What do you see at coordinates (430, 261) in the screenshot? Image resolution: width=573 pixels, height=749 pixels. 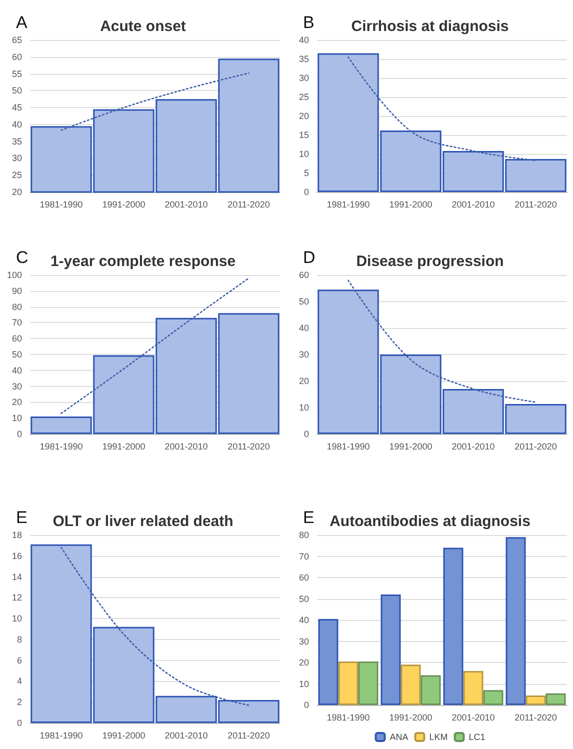 I see `chart-title: Disease progression` at bounding box center [430, 261].